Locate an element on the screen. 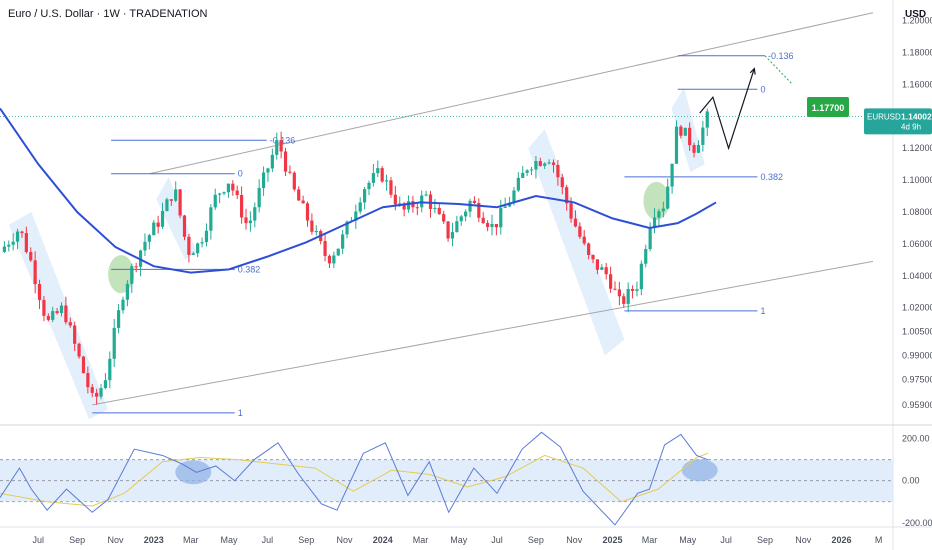  target-price-tag is located at coordinates (828, 107).